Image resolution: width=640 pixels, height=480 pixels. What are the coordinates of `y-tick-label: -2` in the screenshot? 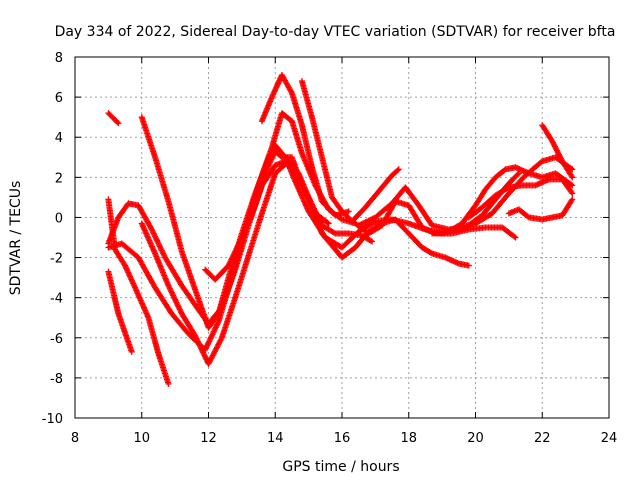 It's located at (56, 259).